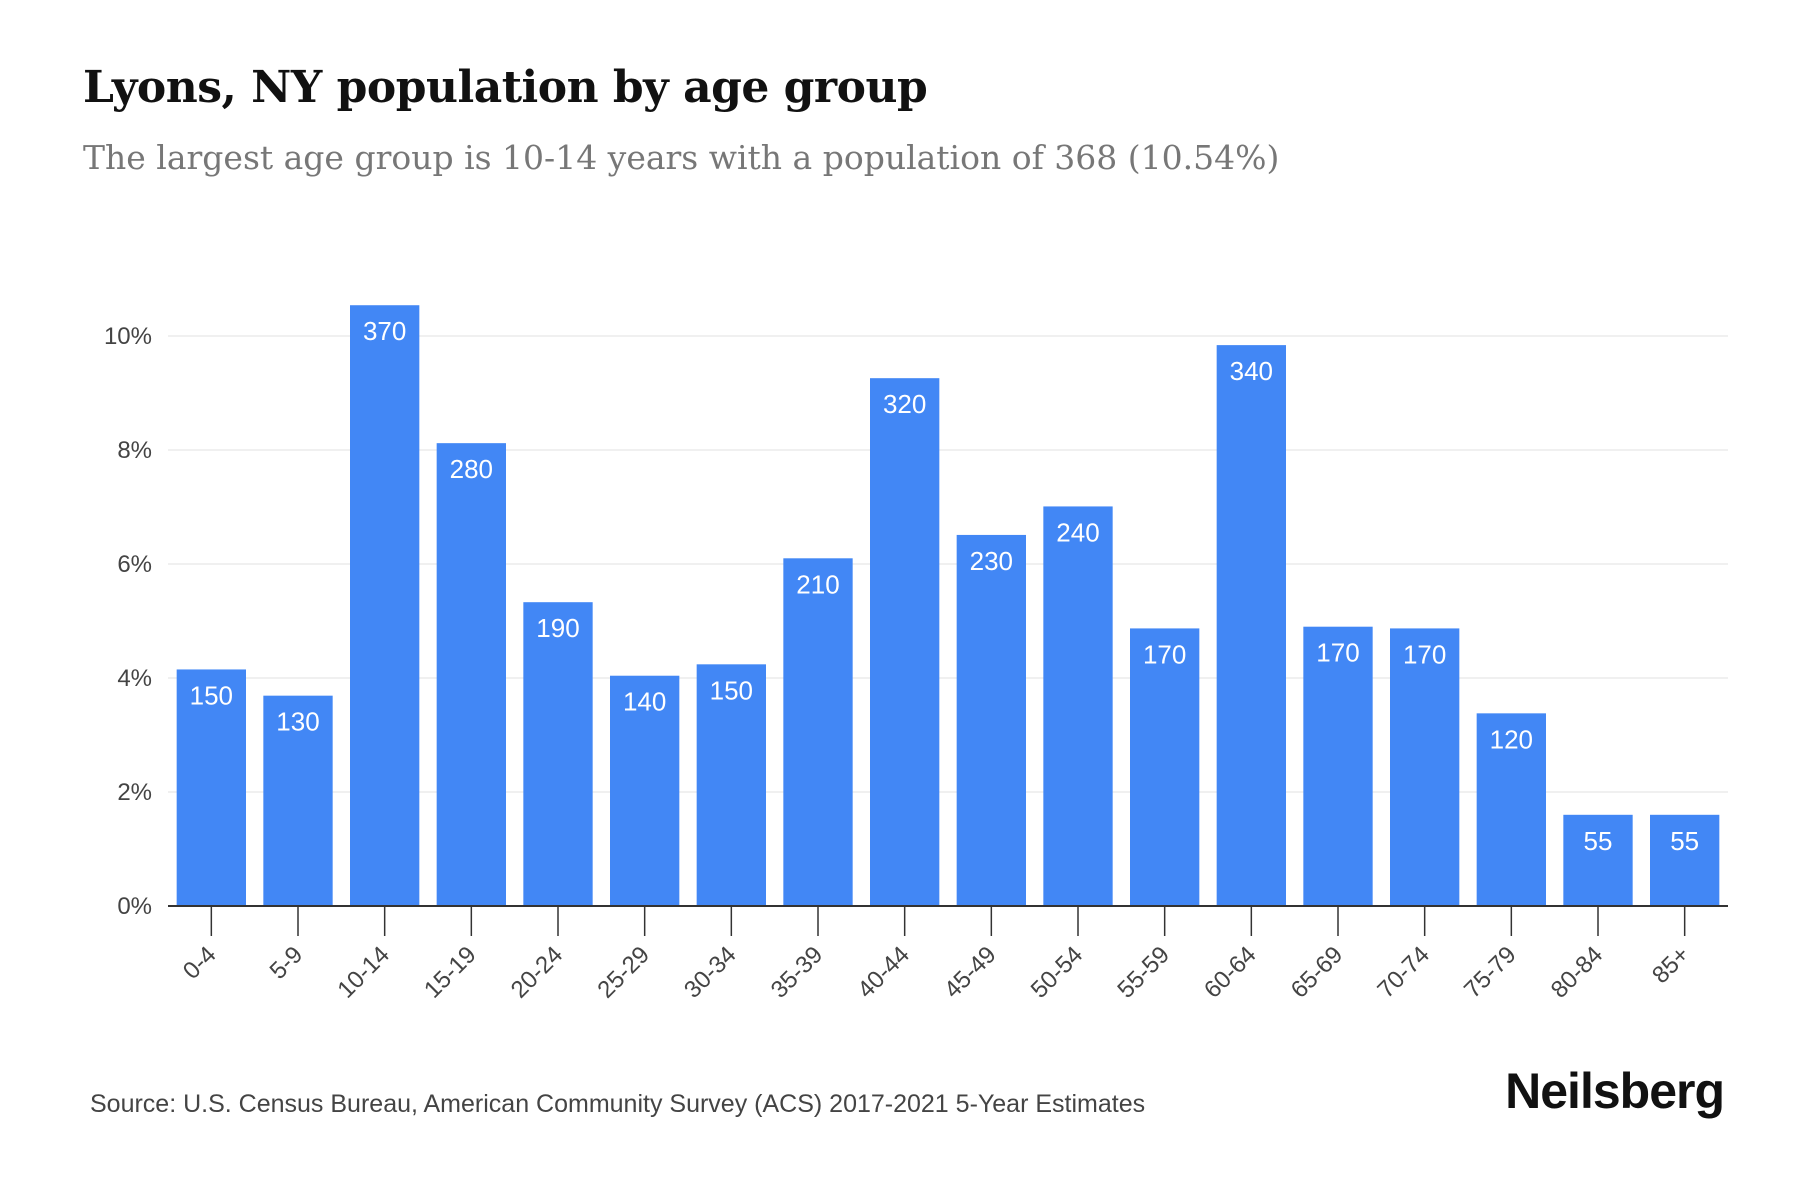 The width and height of the screenshot is (1800, 1200). I want to click on x-tick-label: 35-39, so click(797, 972).